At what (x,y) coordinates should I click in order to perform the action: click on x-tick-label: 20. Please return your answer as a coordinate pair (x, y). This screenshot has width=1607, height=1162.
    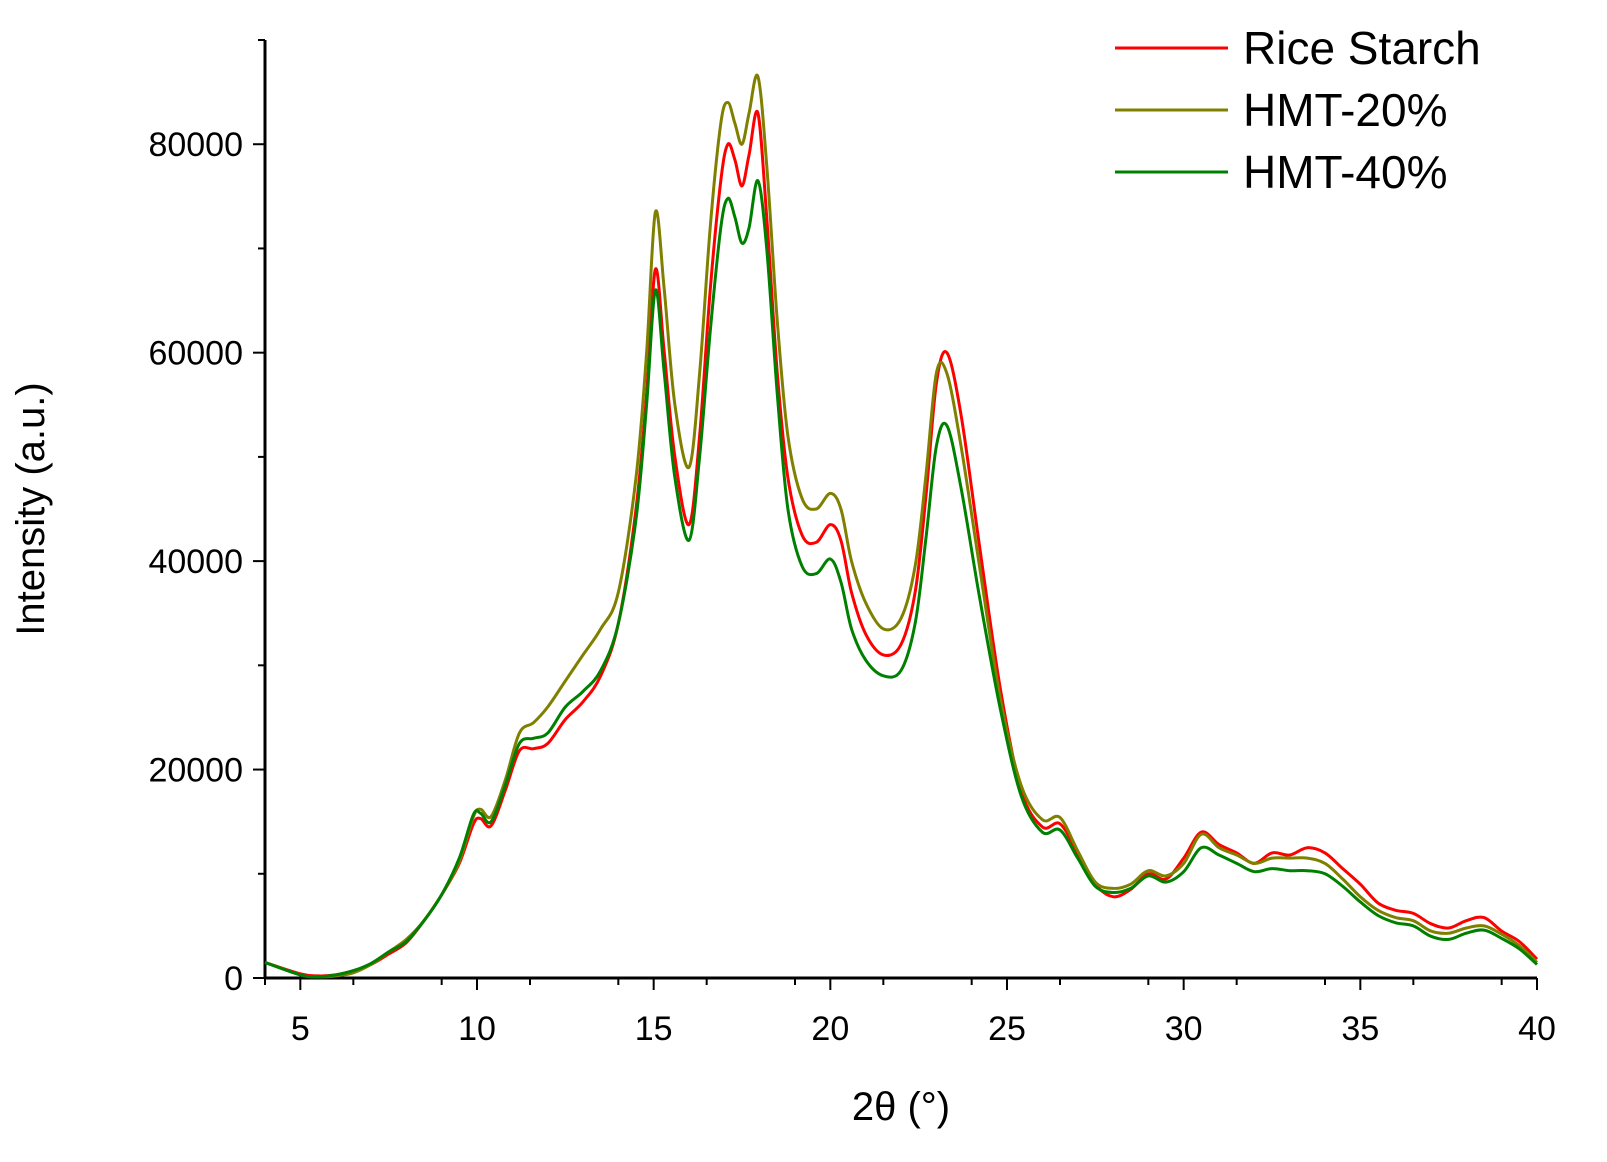
    Looking at the image, I should click on (830, 1029).